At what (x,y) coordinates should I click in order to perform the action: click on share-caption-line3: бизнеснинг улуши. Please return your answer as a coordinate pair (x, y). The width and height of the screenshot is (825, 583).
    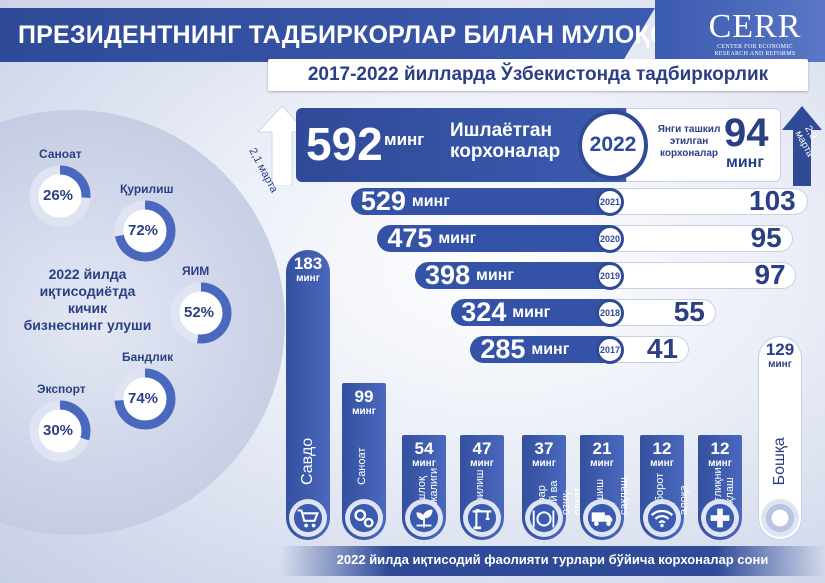
    Looking at the image, I should click on (87, 325).